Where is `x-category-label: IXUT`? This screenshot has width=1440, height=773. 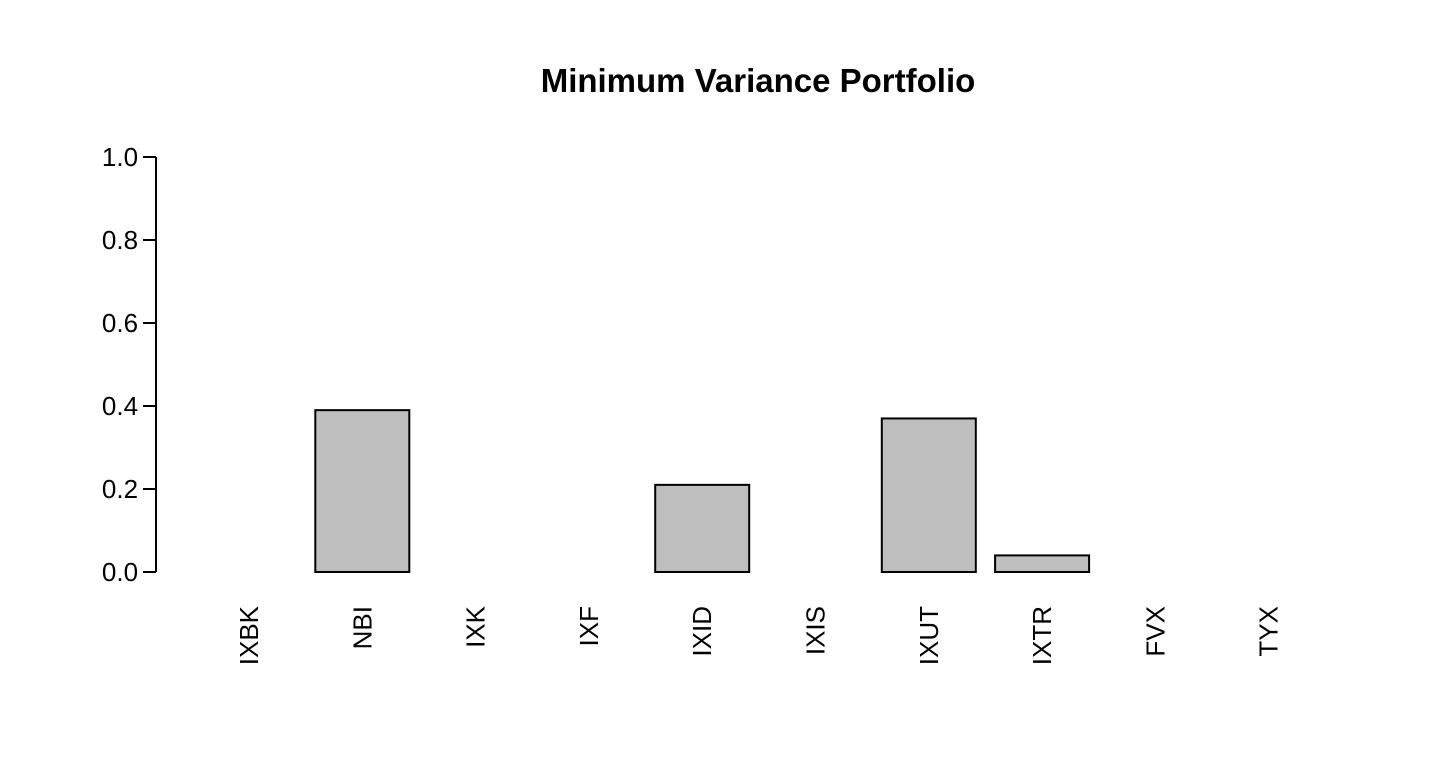 x-category-label: IXUT is located at coordinates (929, 635).